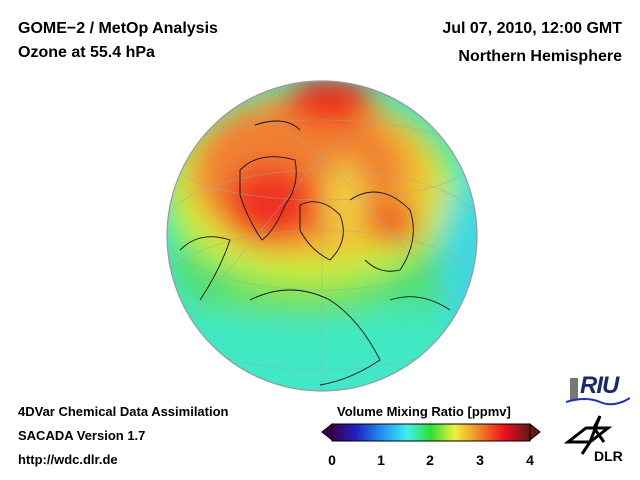  I want to click on dlr-logo: DLR, so click(598, 444).